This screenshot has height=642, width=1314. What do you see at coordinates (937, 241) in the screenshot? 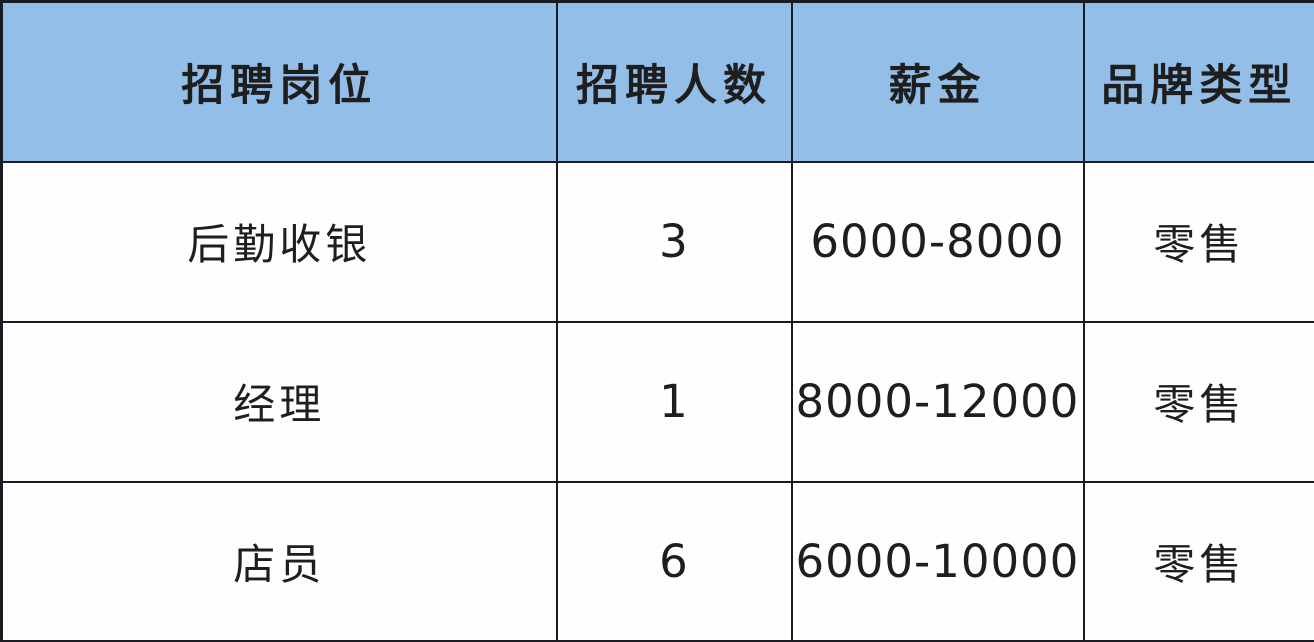
I see `cell-salary: 6000-8000` at bounding box center [937, 241].